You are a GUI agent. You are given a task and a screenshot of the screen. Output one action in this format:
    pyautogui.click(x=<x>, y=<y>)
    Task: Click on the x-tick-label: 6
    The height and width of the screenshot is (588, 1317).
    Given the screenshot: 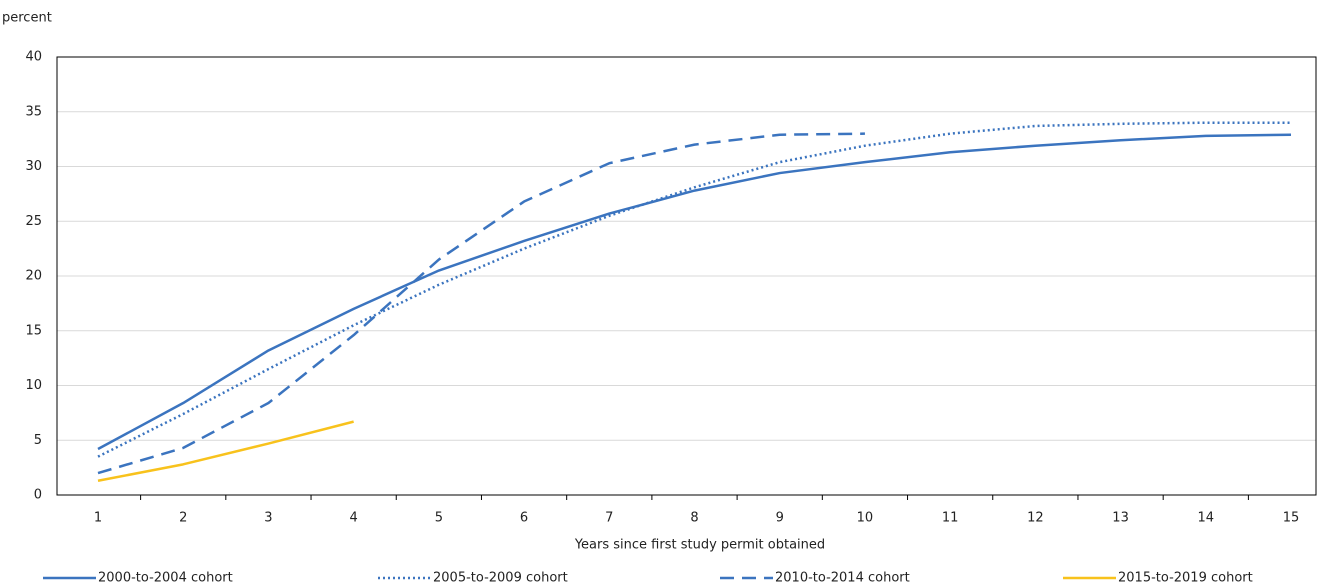 What is the action you would take?
    pyautogui.click(x=524, y=518)
    